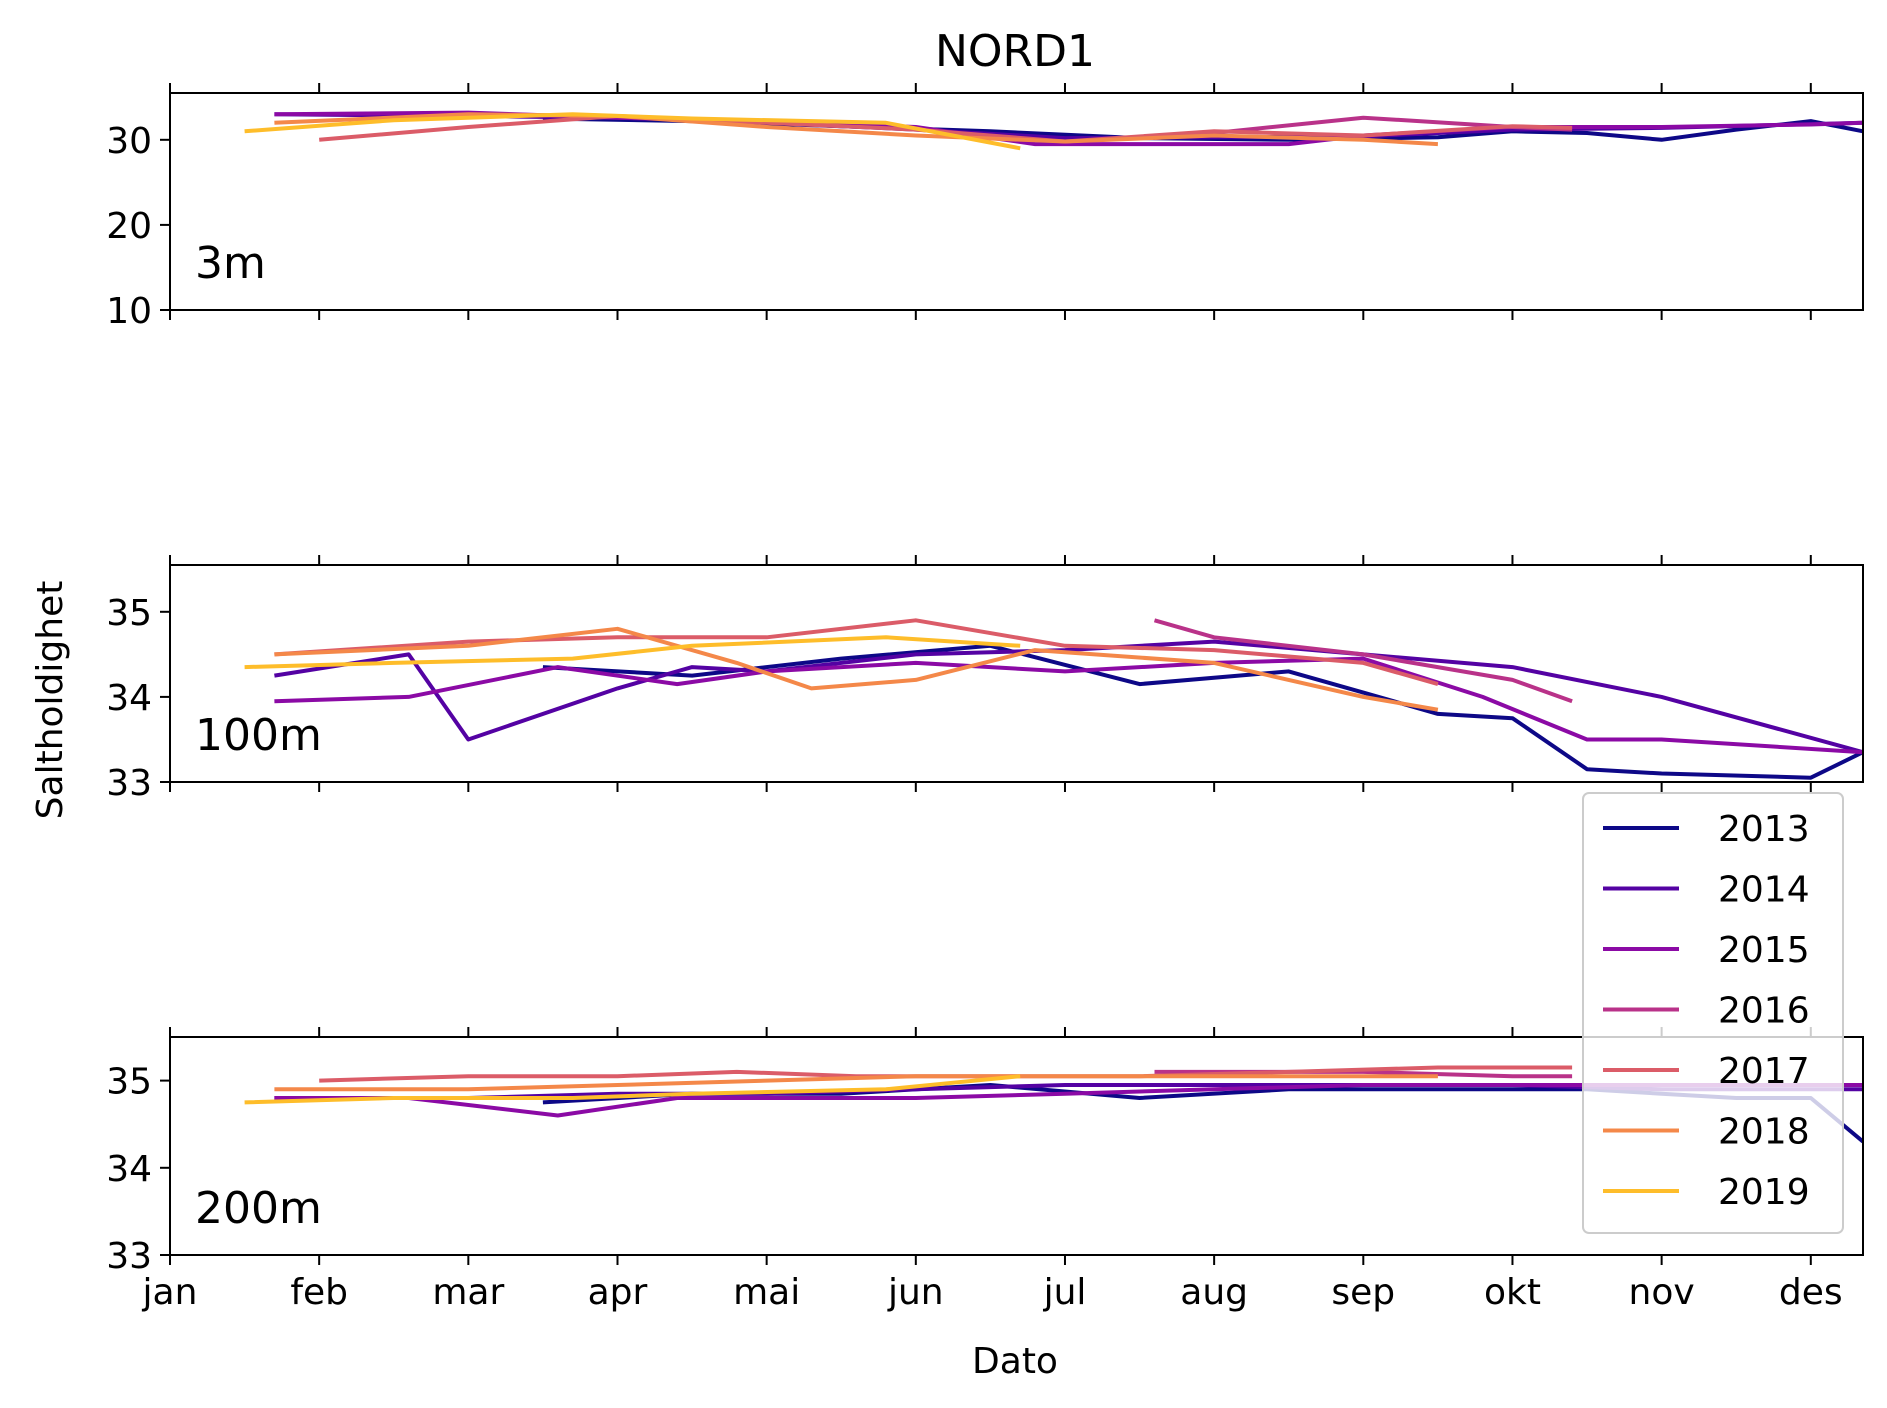 Image resolution: width=1887 pixels, height=1408 pixels. What do you see at coordinates (1512, 1292) in the screenshot?
I see `x-tick-label: okt` at bounding box center [1512, 1292].